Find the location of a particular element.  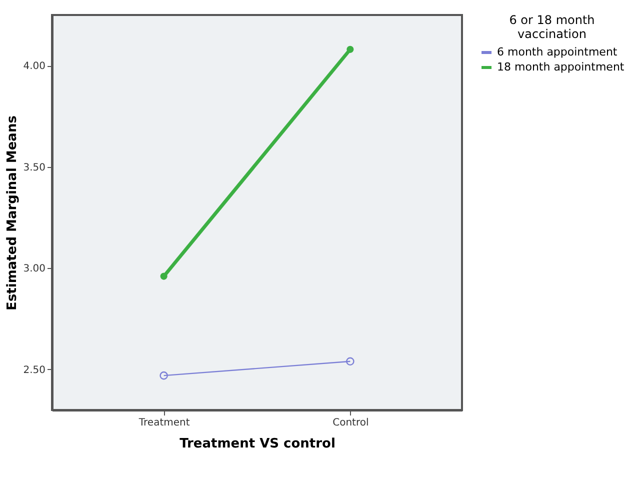

y-axis-title: Estimated Marginal Means is located at coordinates (12, 212).